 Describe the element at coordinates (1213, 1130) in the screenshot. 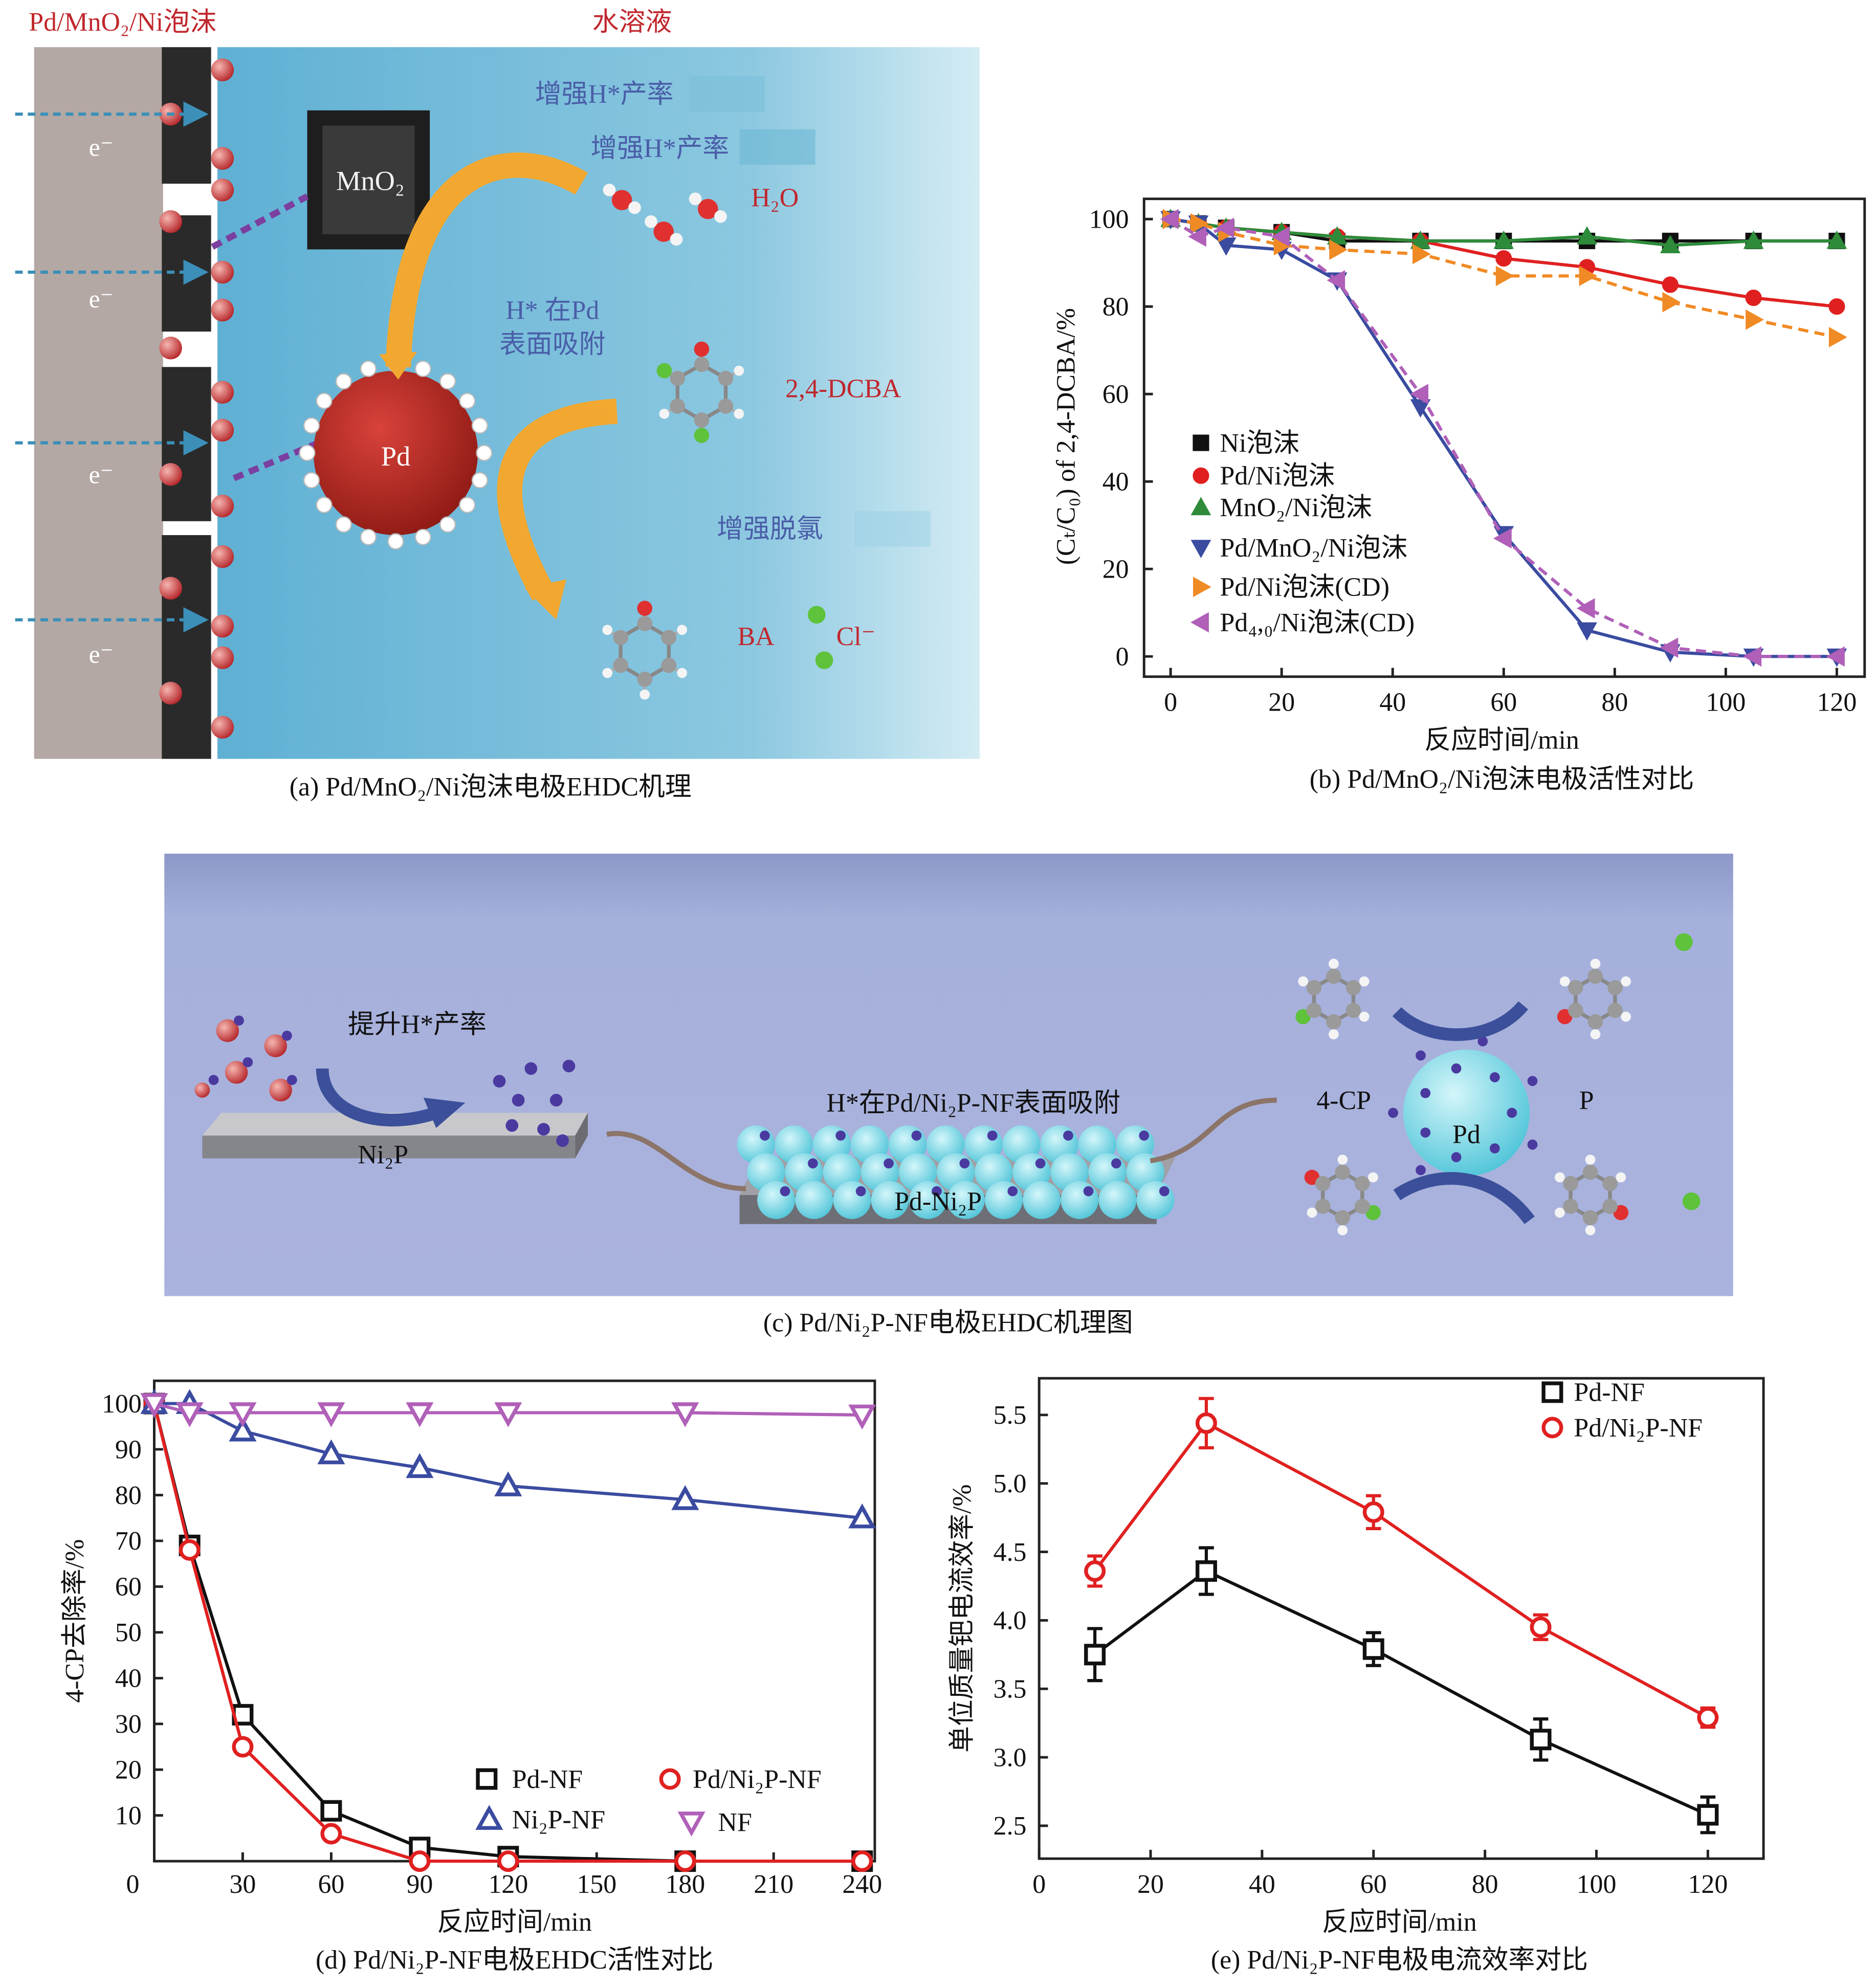

I see `zoom-arrow-right` at that location.